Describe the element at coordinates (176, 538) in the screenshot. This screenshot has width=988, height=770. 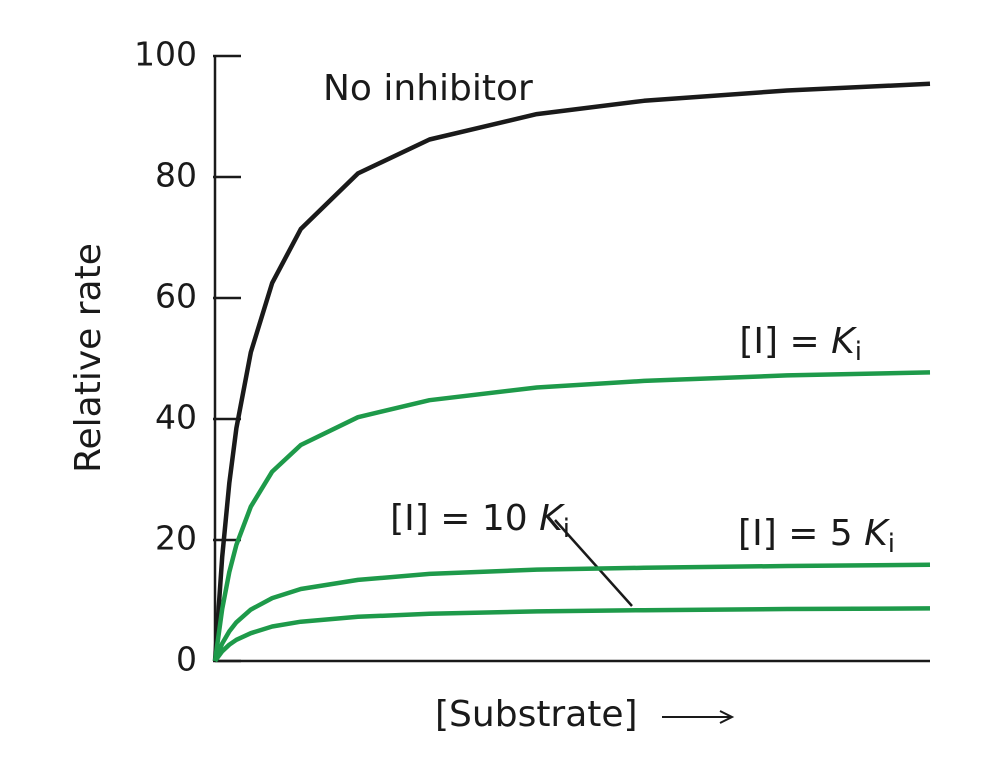
I see `y-tick-label: 20` at that location.